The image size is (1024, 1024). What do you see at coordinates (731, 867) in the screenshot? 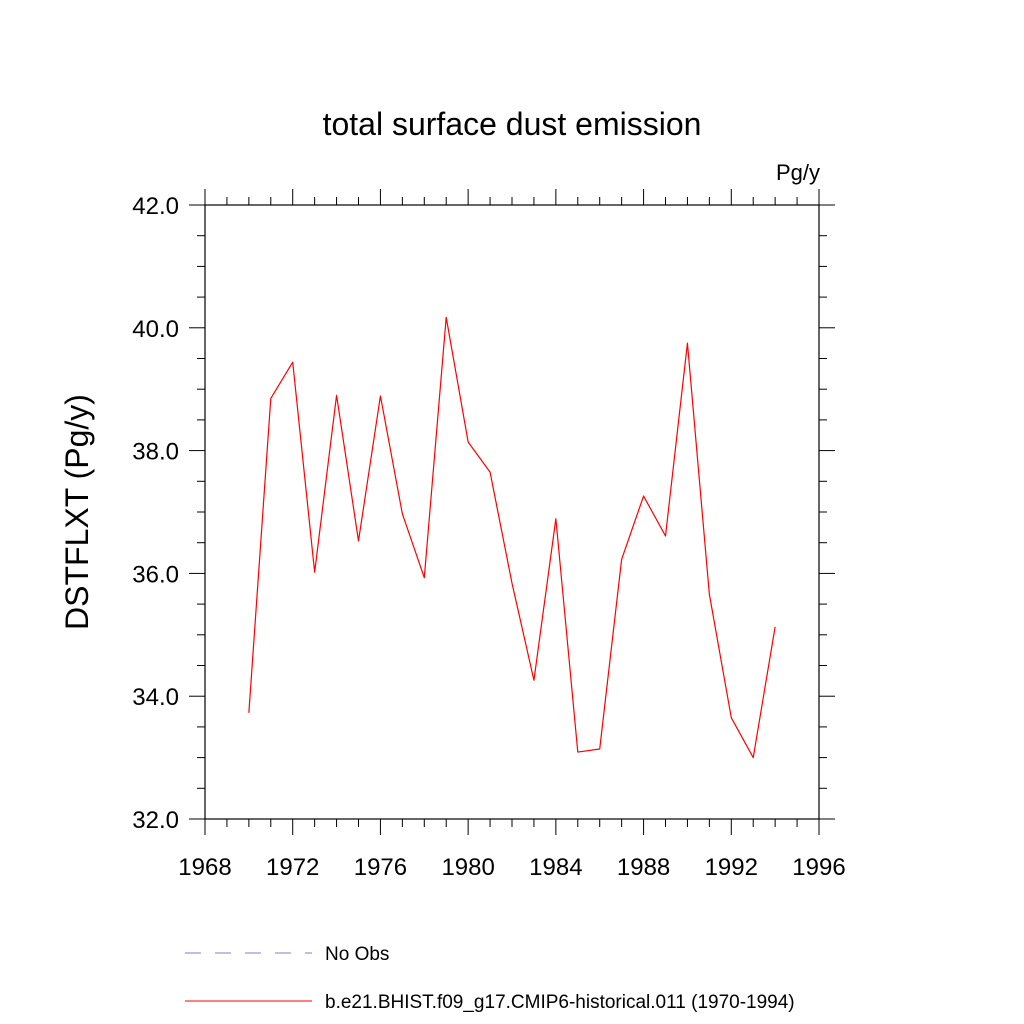
I see `x-tick-label: 1992` at bounding box center [731, 867].